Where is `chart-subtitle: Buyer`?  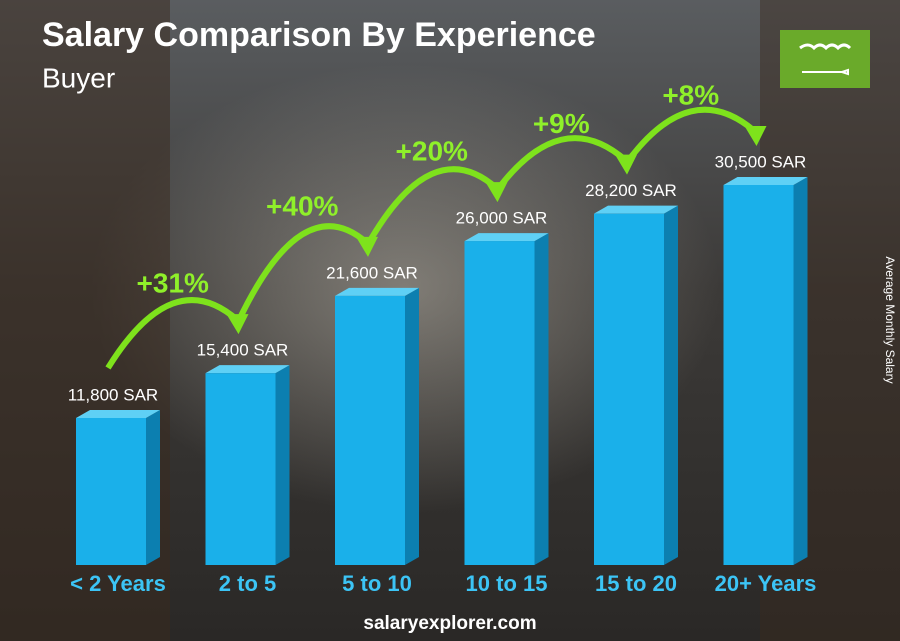 chart-subtitle: Buyer is located at coordinates (78, 77).